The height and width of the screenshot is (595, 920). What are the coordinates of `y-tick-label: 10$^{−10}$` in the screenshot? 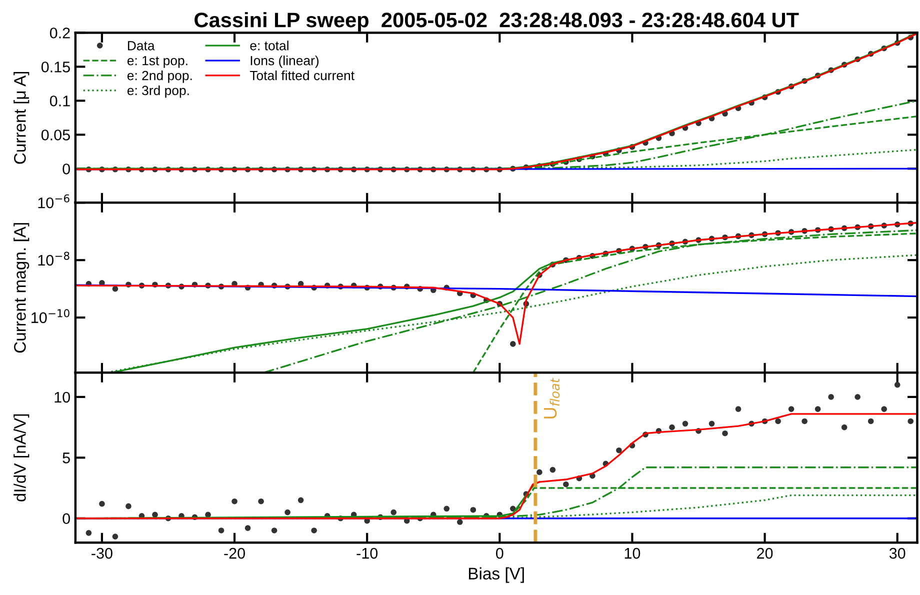 It's located at (51, 316).